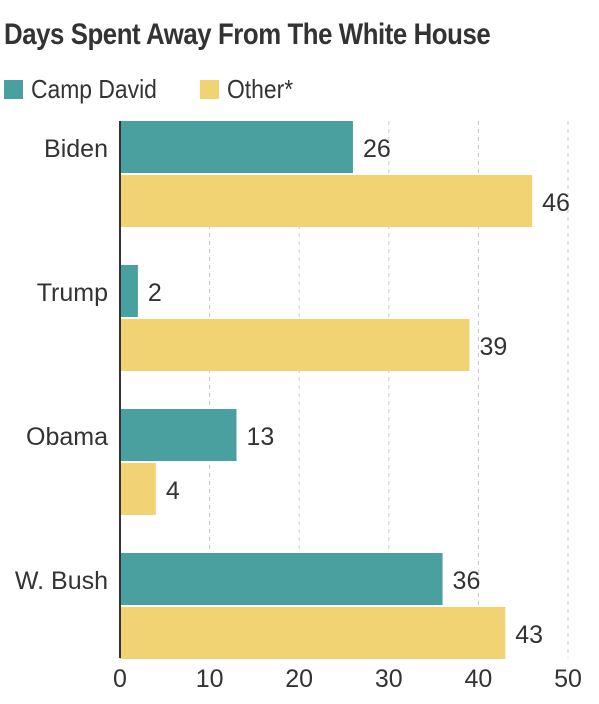 This screenshot has width=599, height=704. I want to click on category-label: W. Bush, so click(61, 581).